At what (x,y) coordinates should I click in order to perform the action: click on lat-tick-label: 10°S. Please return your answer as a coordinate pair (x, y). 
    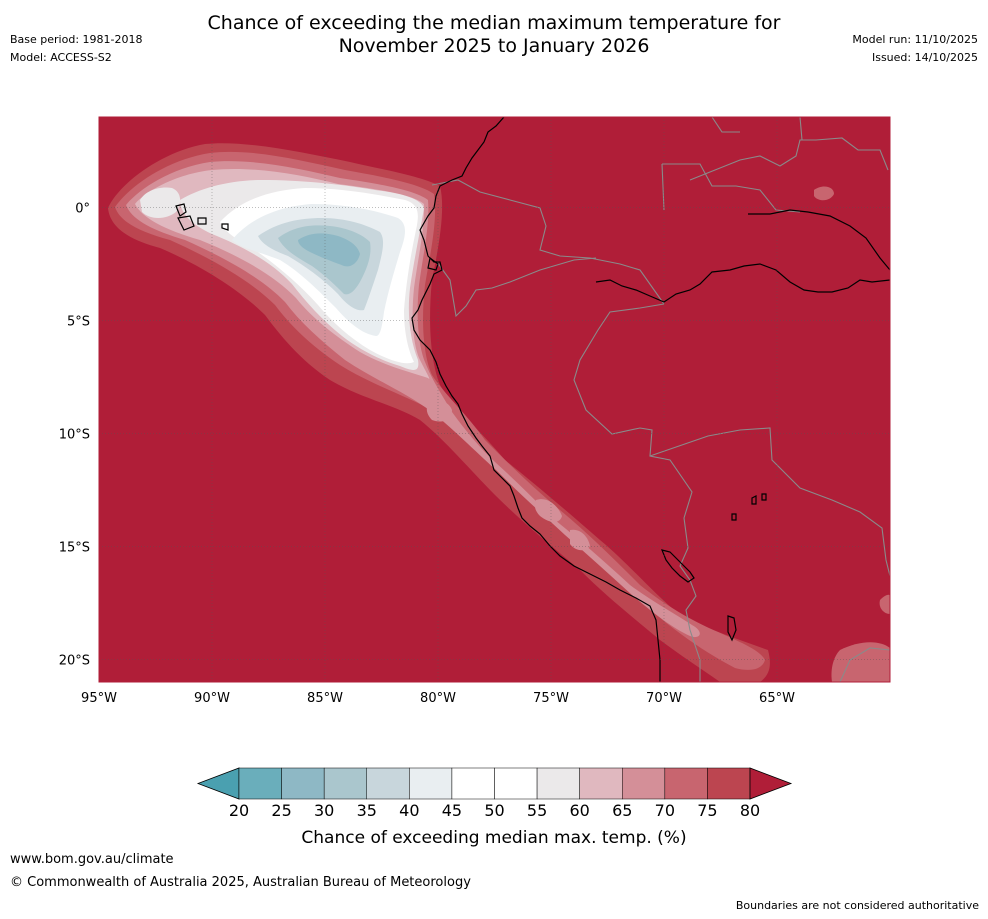
    Looking at the image, I should click on (74, 434).